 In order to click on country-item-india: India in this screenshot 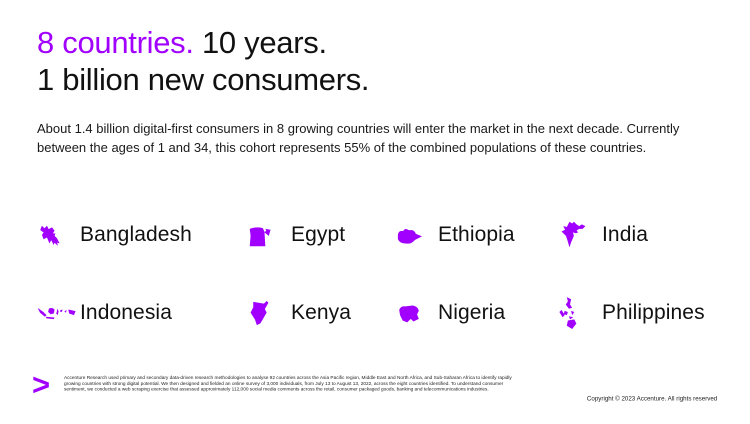, I will do `click(643, 235)`.